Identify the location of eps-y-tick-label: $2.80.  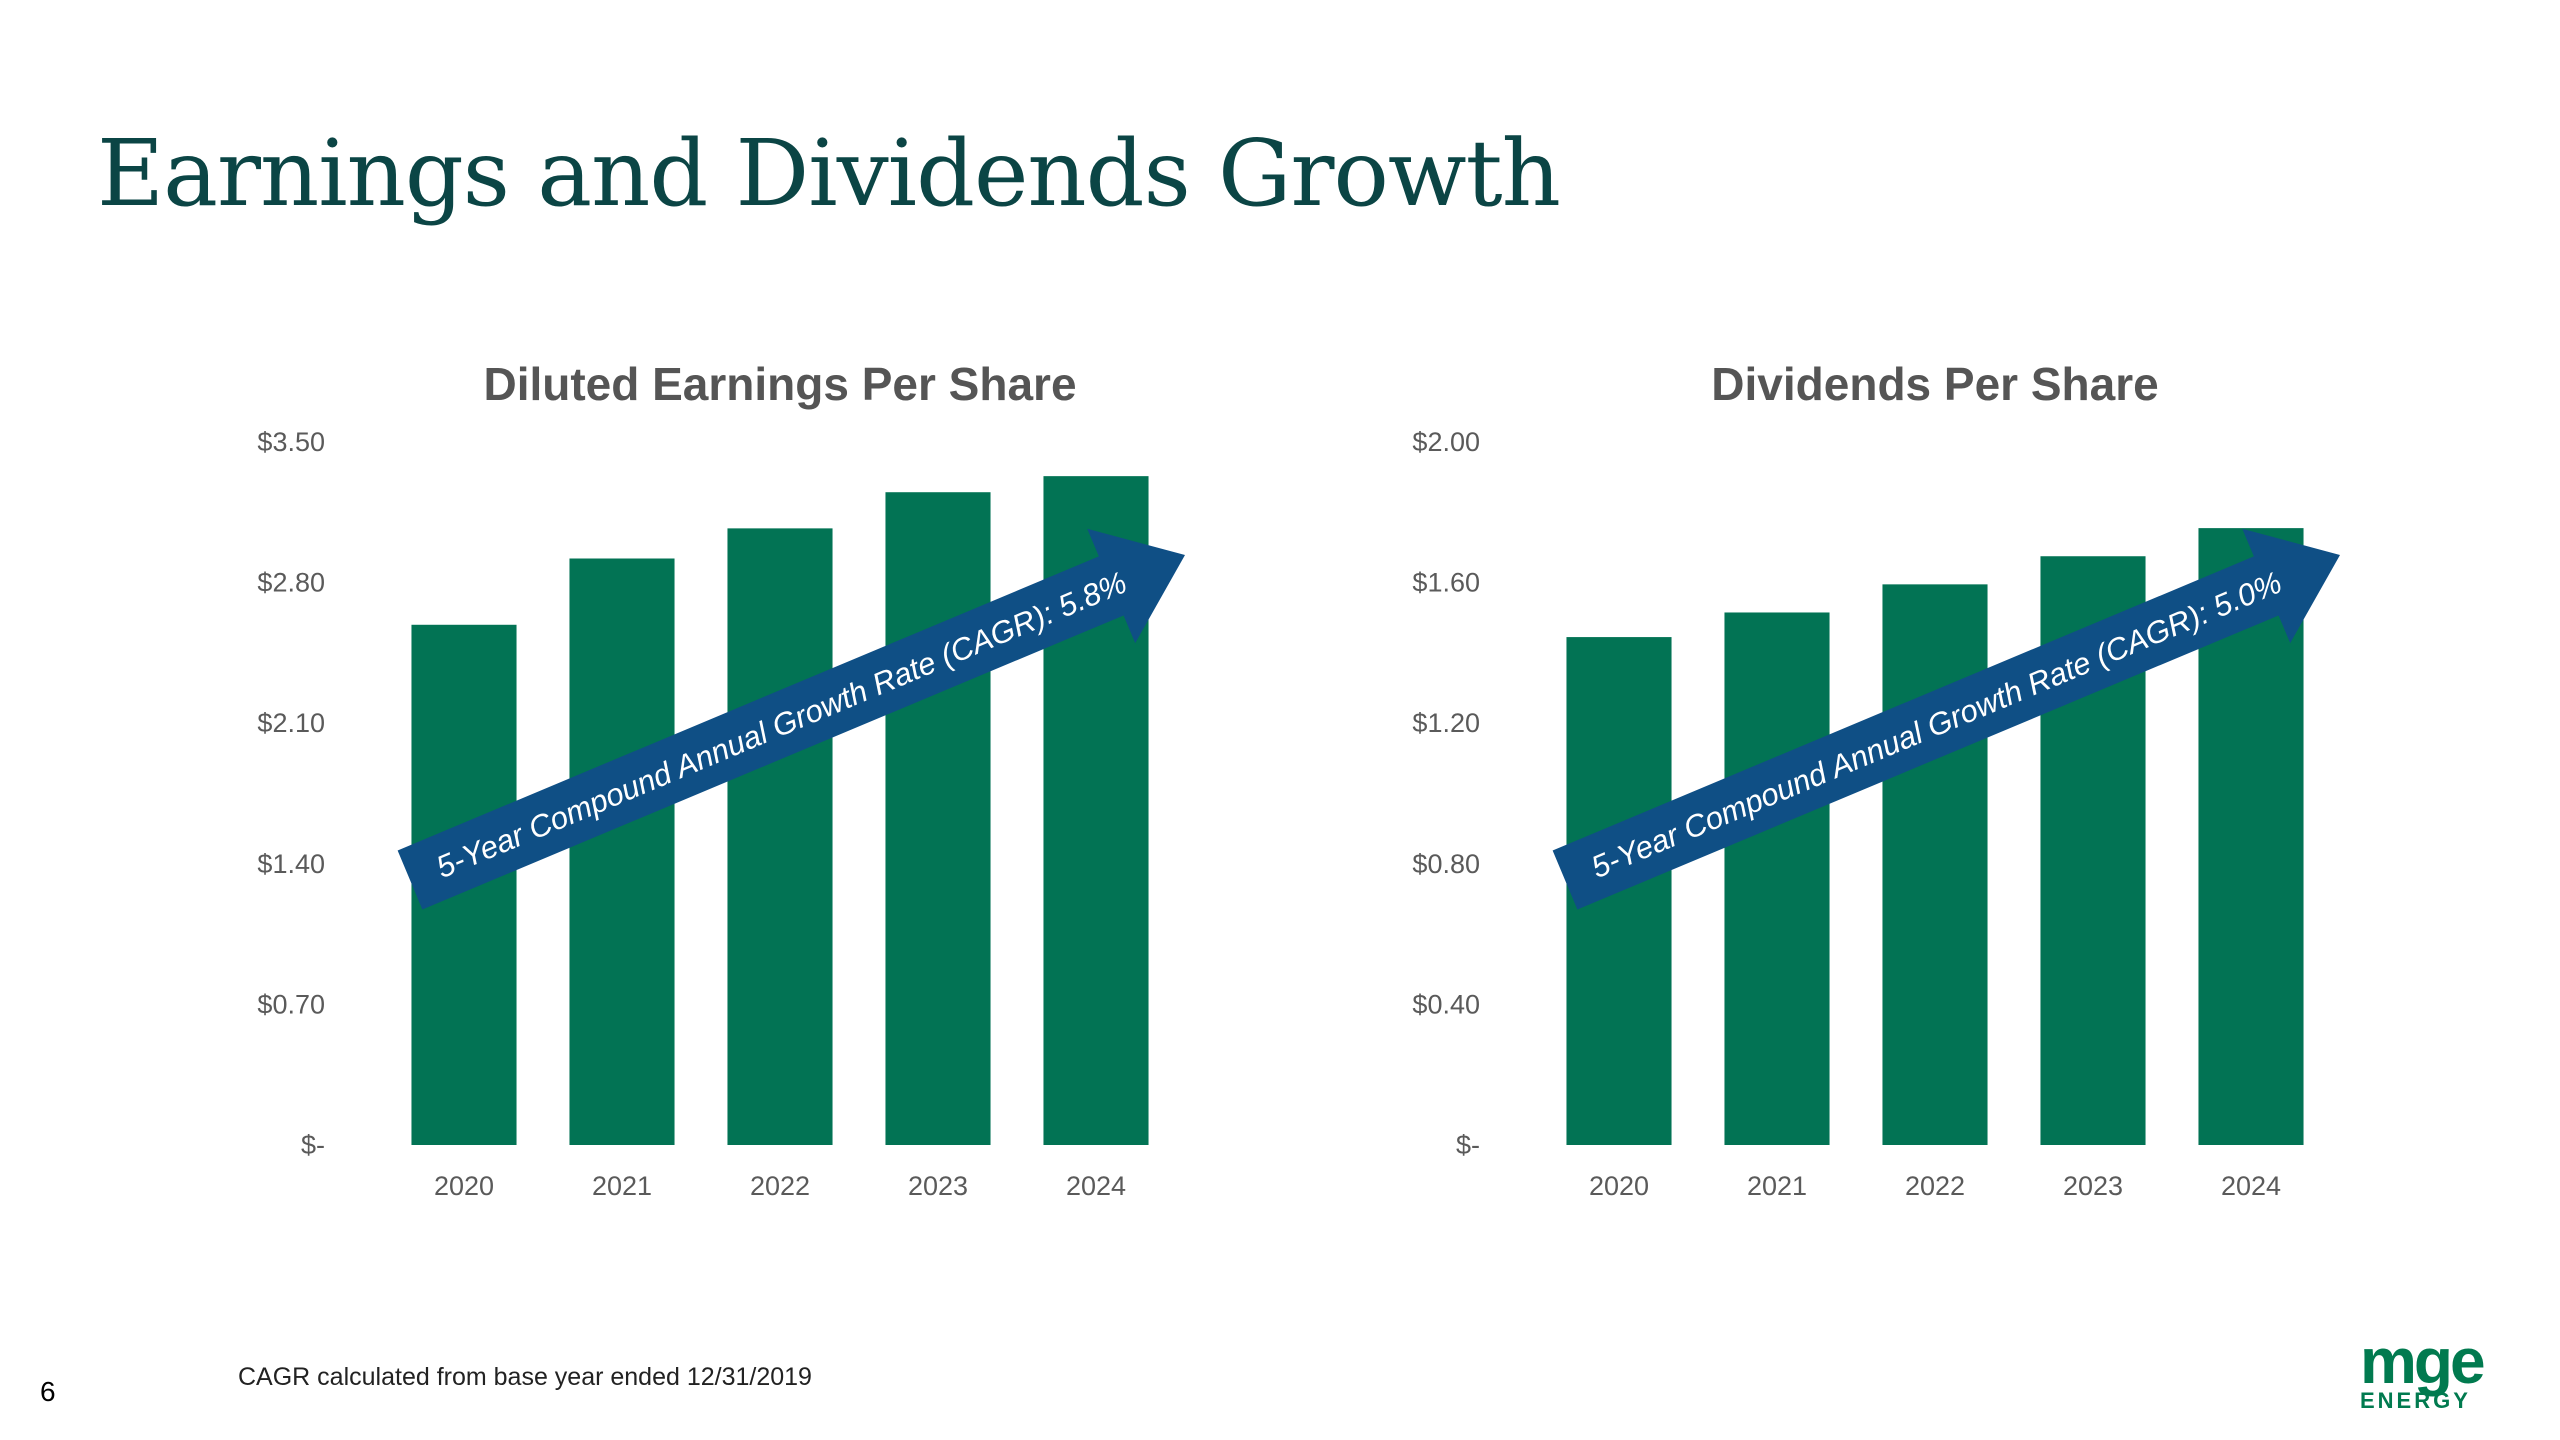
(291, 583).